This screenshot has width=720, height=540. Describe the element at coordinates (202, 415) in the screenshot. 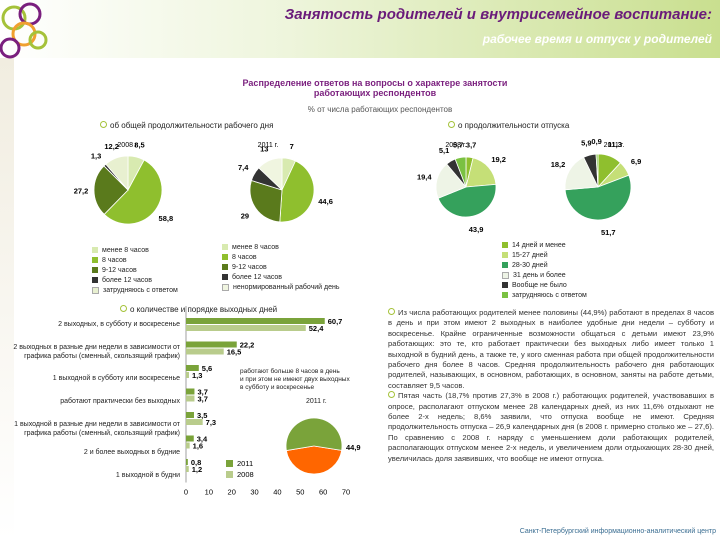

I see `bar-value-label: 3,5` at that location.